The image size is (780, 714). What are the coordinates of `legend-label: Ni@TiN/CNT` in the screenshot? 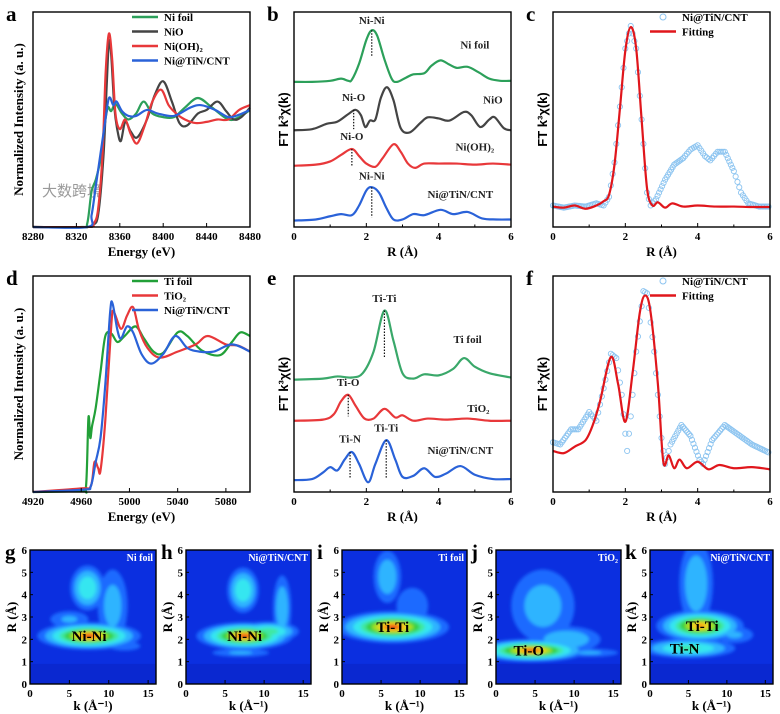 It's located at (197, 311).